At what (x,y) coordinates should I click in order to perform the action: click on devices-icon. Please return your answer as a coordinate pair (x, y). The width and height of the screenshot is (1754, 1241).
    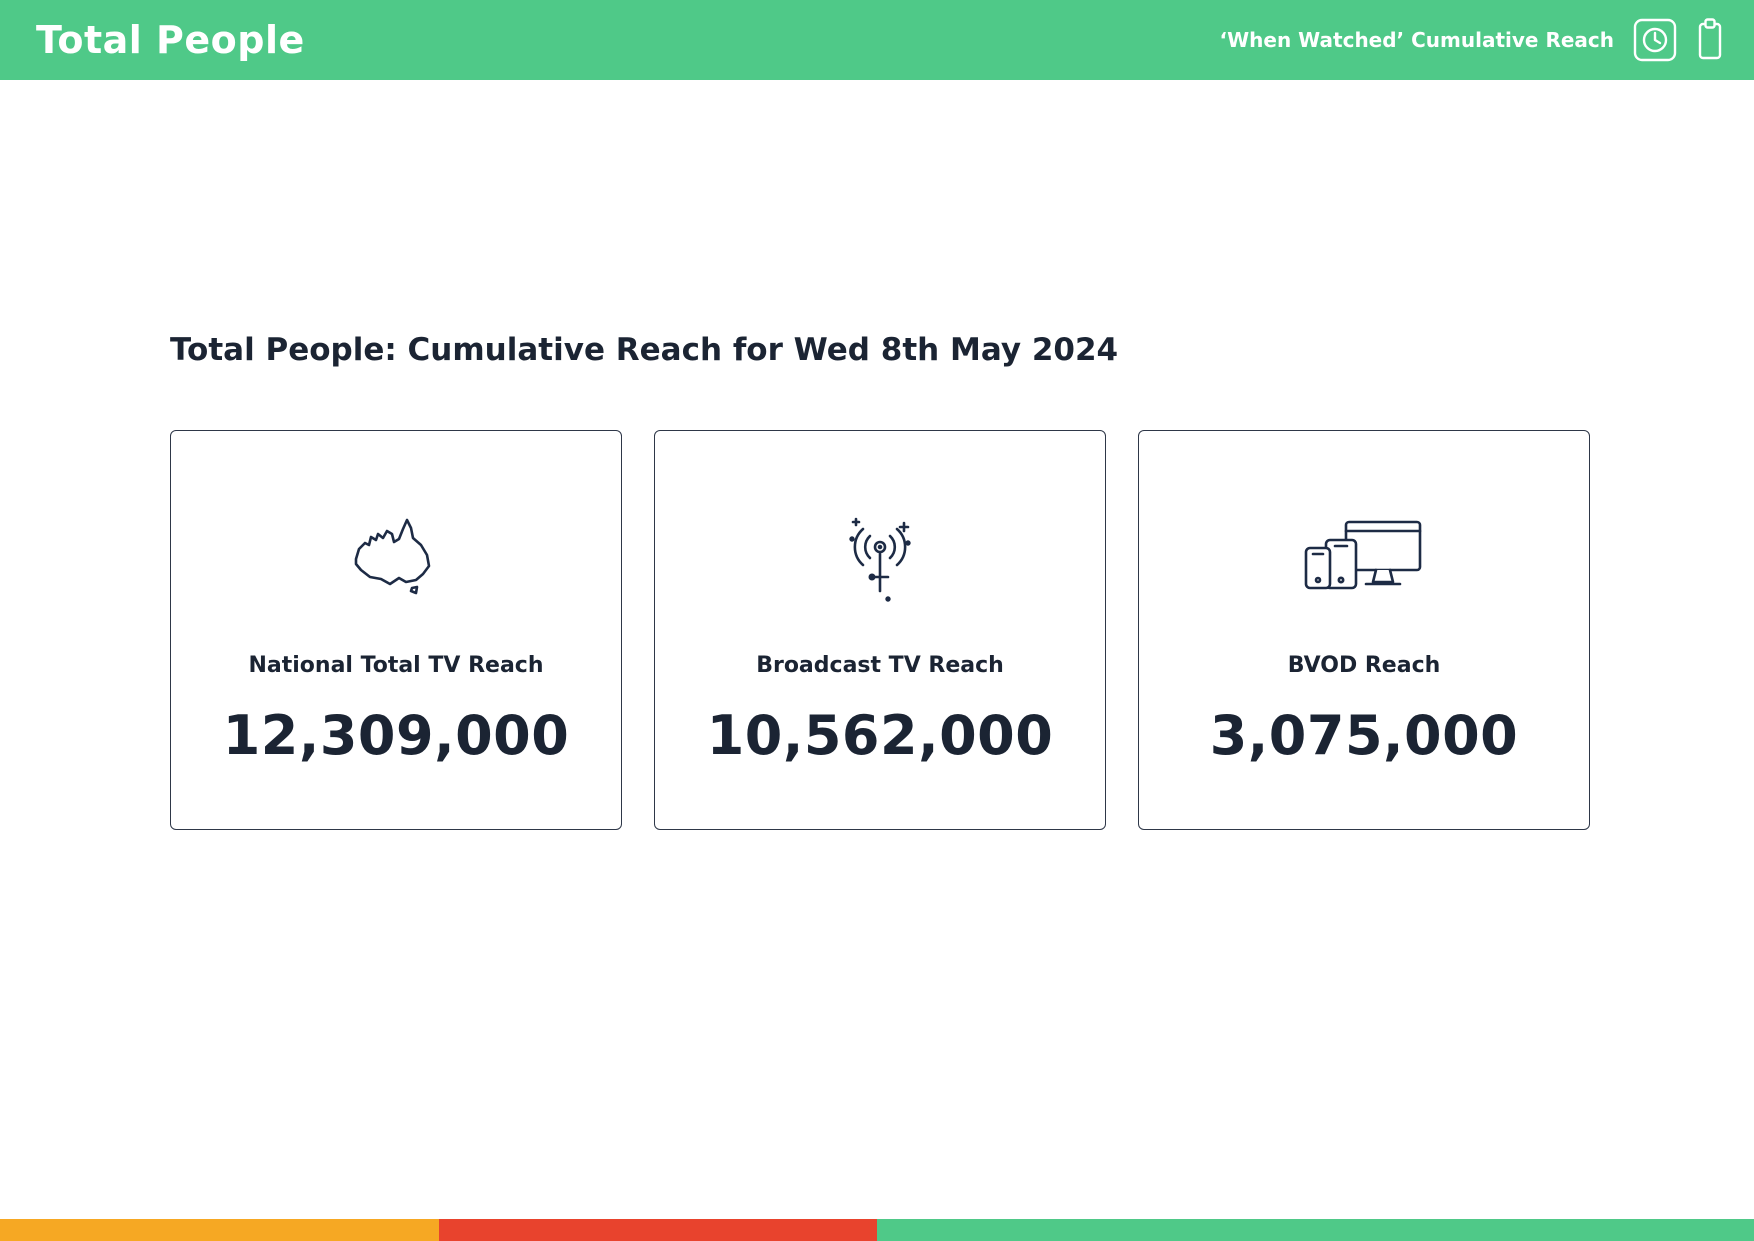
    Looking at the image, I should click on (1364, 559).